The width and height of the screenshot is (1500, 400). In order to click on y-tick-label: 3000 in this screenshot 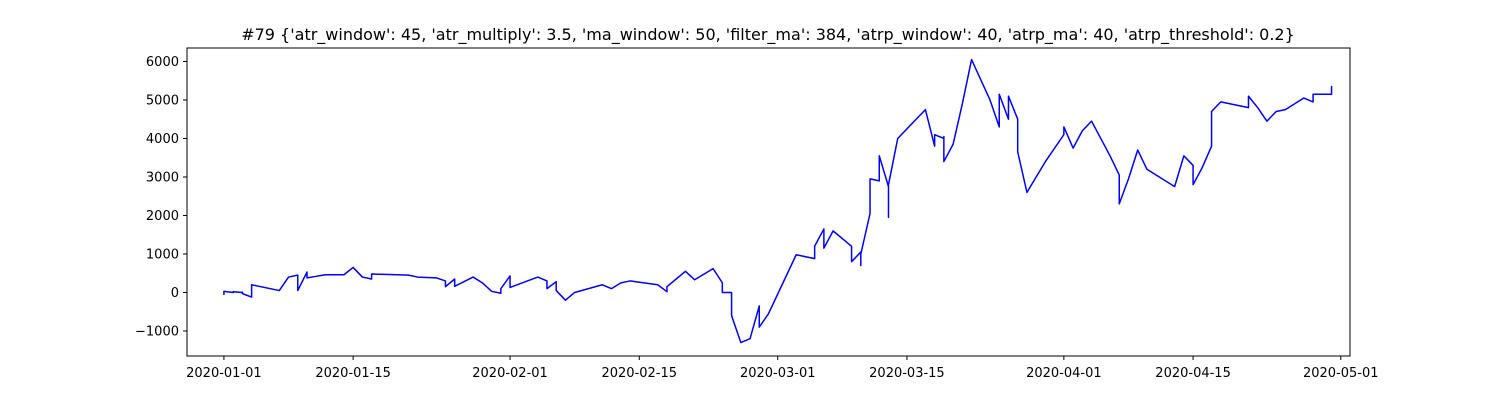, I will do `click(162, 177)`.